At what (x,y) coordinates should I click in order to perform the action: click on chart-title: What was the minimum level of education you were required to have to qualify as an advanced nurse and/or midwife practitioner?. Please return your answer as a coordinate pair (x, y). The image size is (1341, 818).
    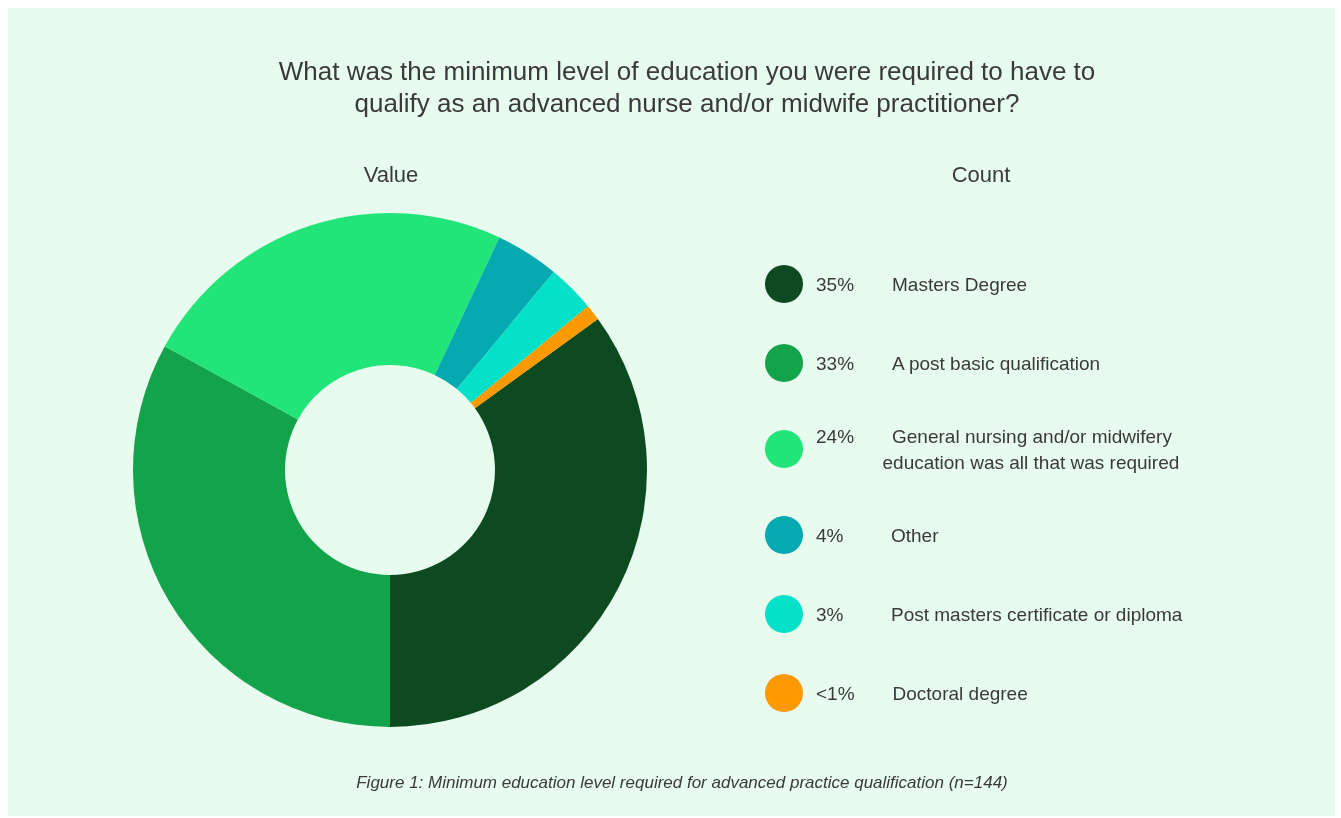
    Looking at the image, I should click on (687, 87).